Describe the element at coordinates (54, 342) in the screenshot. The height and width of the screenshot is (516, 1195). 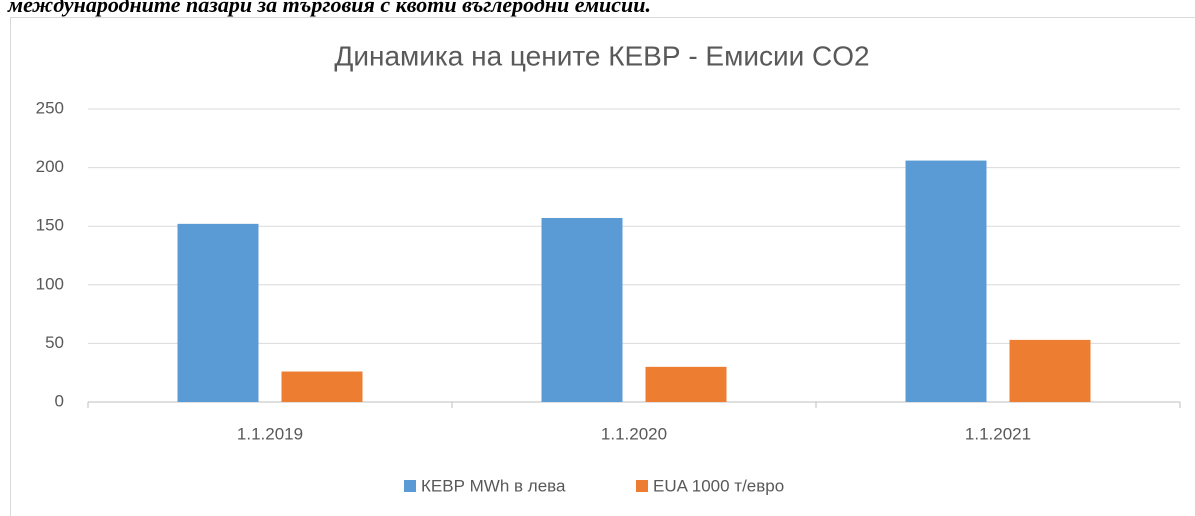
I see `y-tick-label: 50` at that location.